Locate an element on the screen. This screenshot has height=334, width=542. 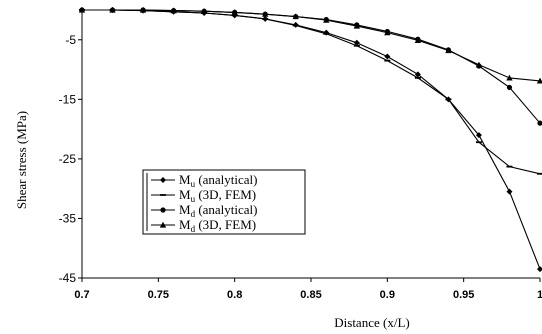
legend-entry: Md (3D, FEM) is located at coordinates (203, 225).